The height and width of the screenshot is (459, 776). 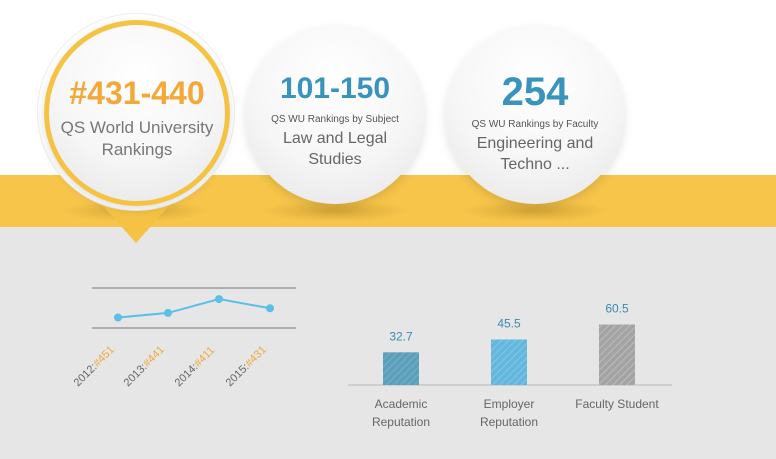 What do you see at coordinates (401, 336) in the screenshot?
I see `bar-value-label: 32.7` at bounding box center [401, 336].